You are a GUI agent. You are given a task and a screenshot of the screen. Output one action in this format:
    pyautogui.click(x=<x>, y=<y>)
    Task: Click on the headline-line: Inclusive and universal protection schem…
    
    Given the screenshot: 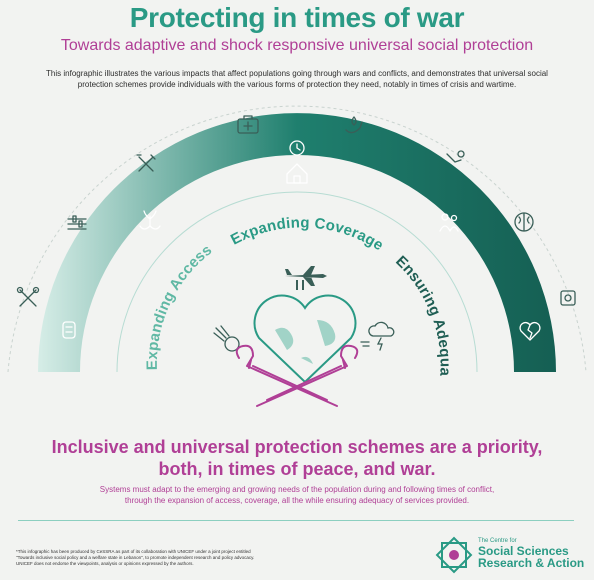 What is the action you would take?
    pyautogui.click(x=297, y=447)
    